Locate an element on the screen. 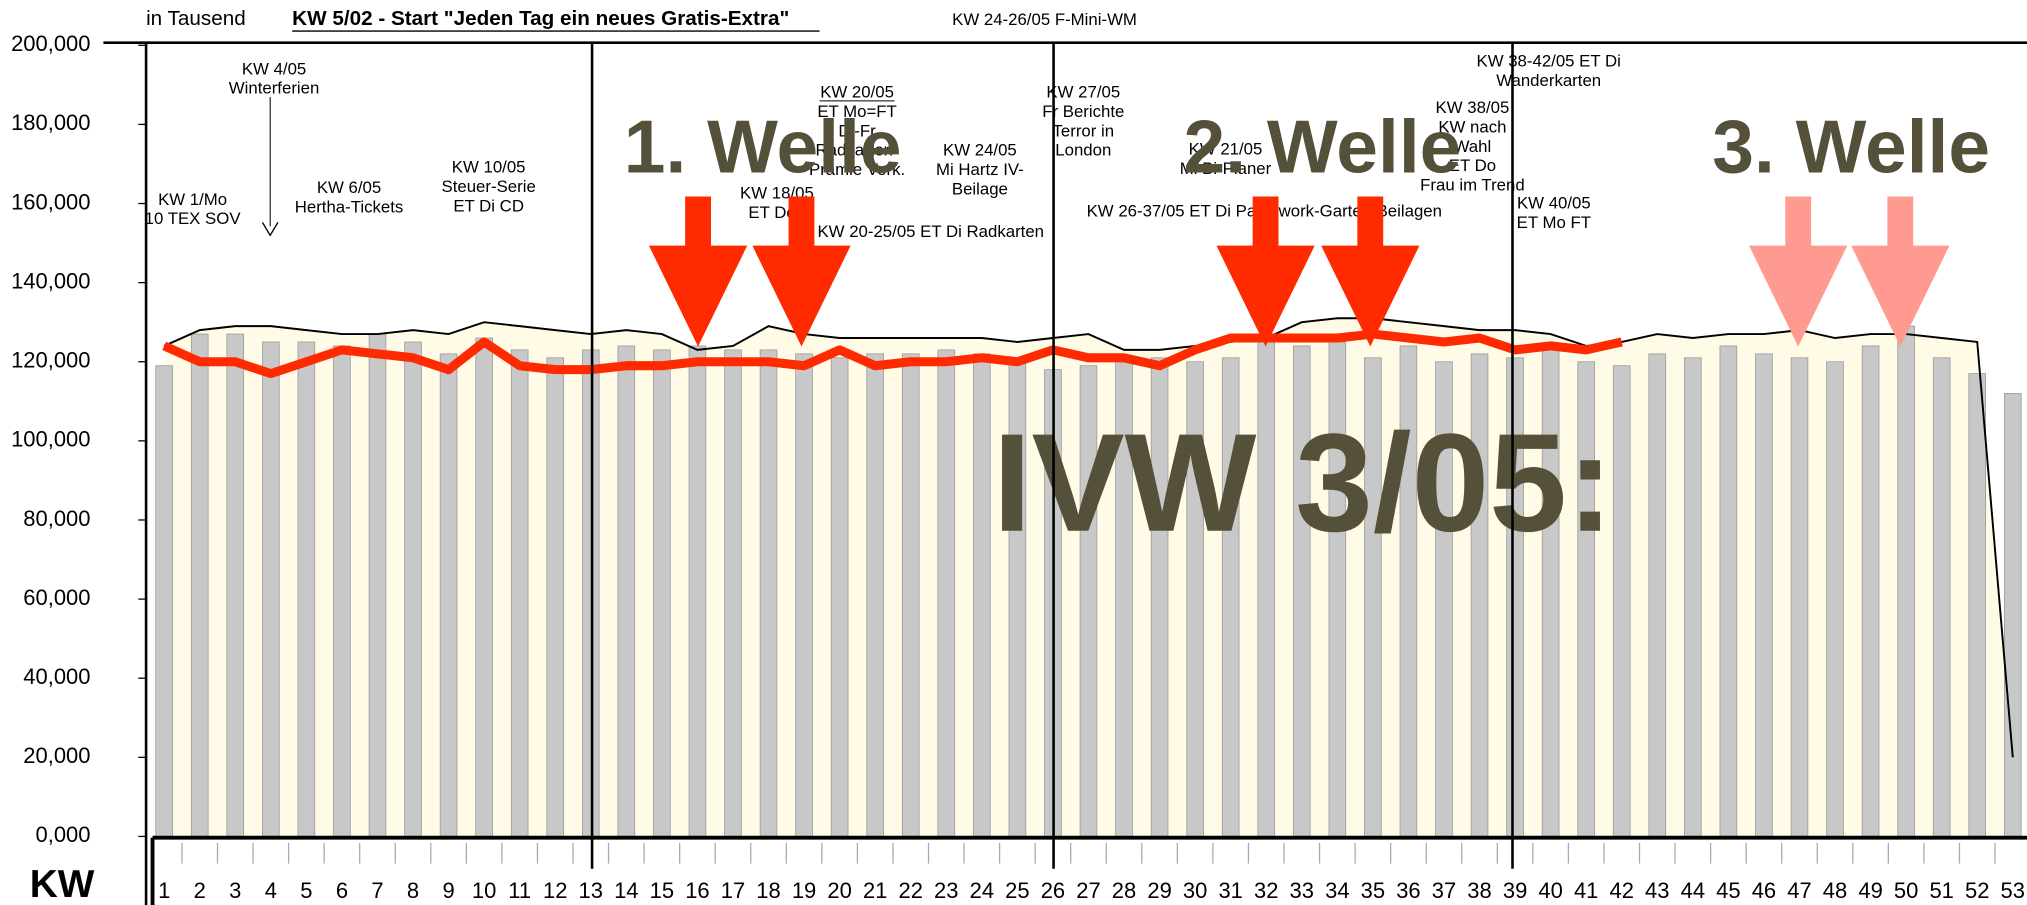 This screenshot has width=2027, height=905. x-tick-label: 4 is located at coordinates (271, 890).